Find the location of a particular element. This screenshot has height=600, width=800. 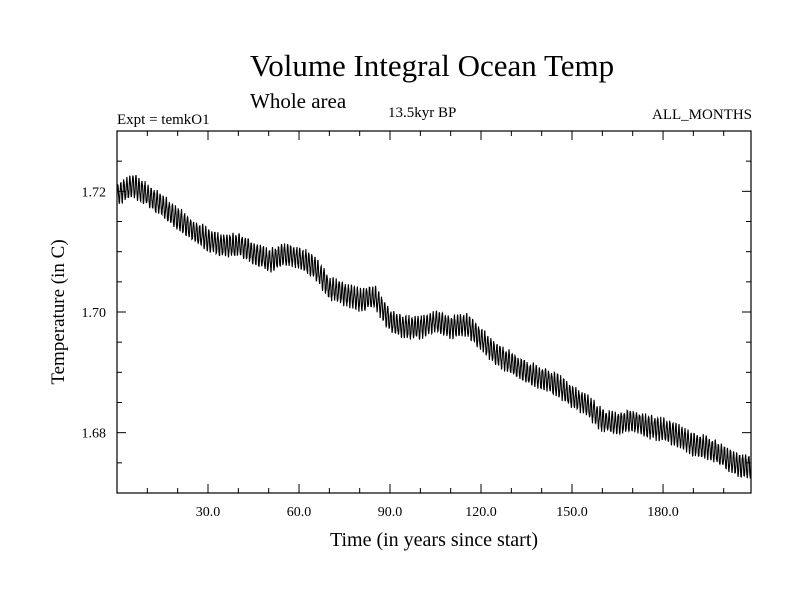

chart-title: Volume Integral Ocean Temp is located at coordinates (432, 65).